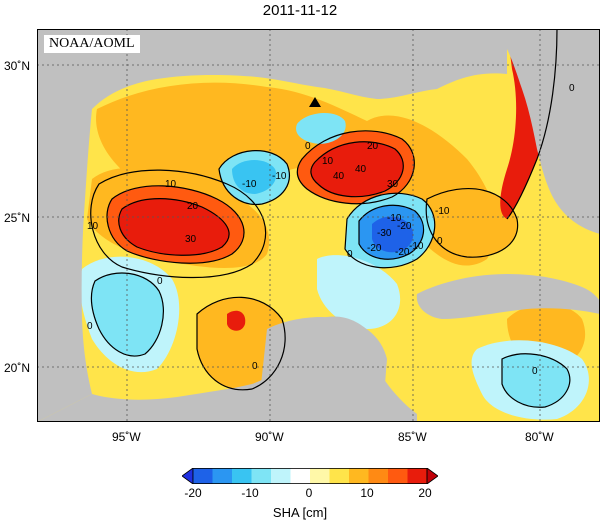 The image size is (600, 523). What do you see at coordinates (309, 493) in the screenshot?
I see `colorbar-tick: 0` at bounding box center [309, 493].